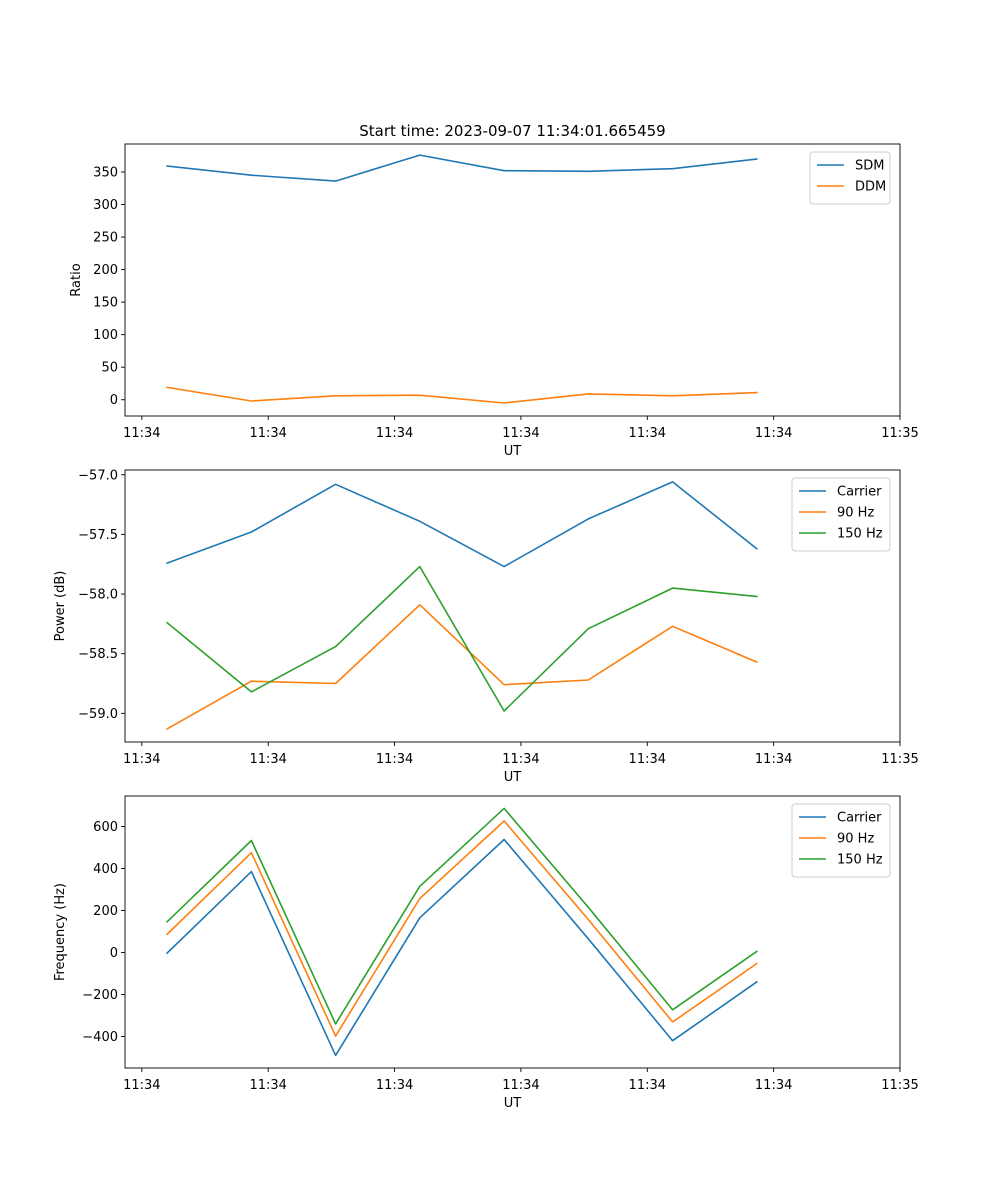 This screenshot has width=1000, height=1200. What do you see at coordinates (60, 932) in the screenshot?
I see `y-axis-label: Frequency (Hz)` at bounding box center [60, 932].